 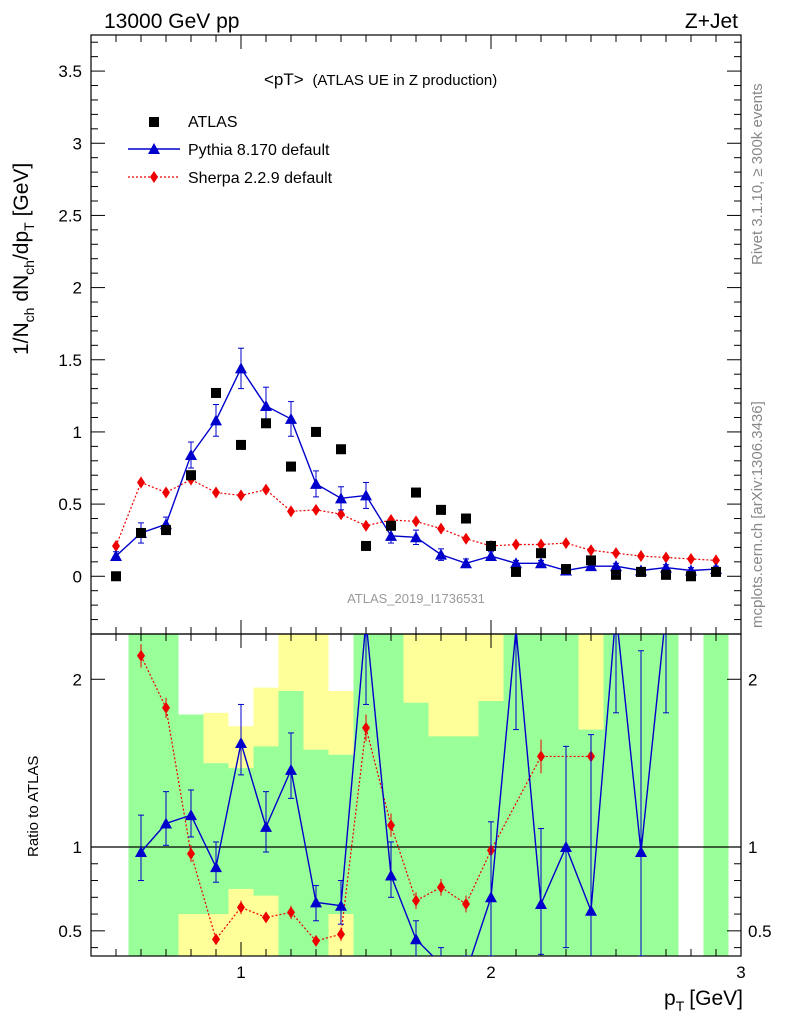 I want to click on y-tick-label: 1, so click(x=77, y=432).